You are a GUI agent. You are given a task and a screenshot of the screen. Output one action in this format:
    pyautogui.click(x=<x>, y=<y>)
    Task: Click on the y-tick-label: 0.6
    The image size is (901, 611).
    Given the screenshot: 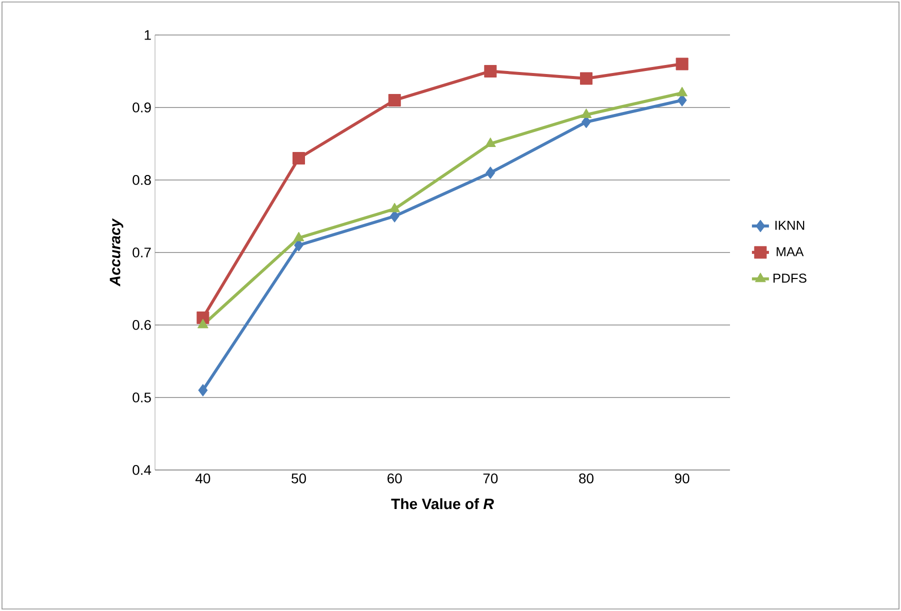 What is the action you would take?
    pyautogui.click(x=141, y=325)
    